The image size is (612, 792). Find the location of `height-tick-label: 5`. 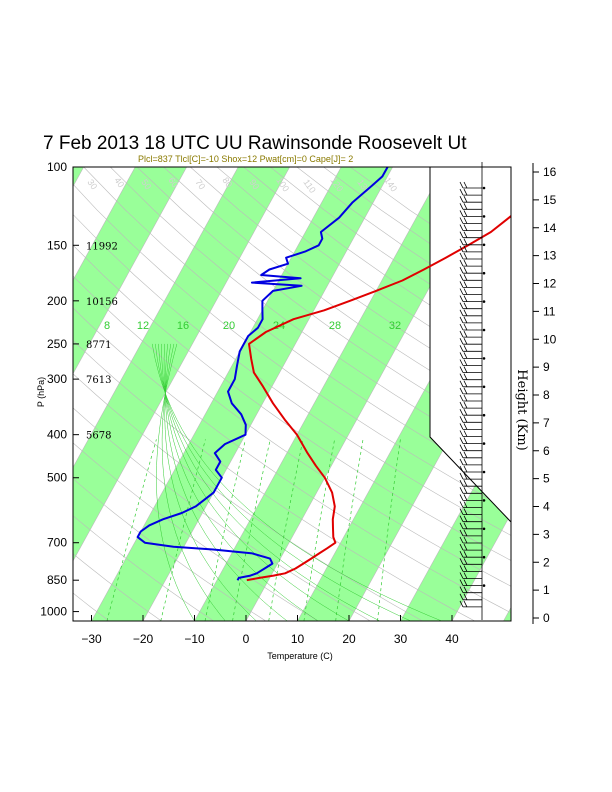

height-tick-label: 5 is located at coordinates (546, 479).